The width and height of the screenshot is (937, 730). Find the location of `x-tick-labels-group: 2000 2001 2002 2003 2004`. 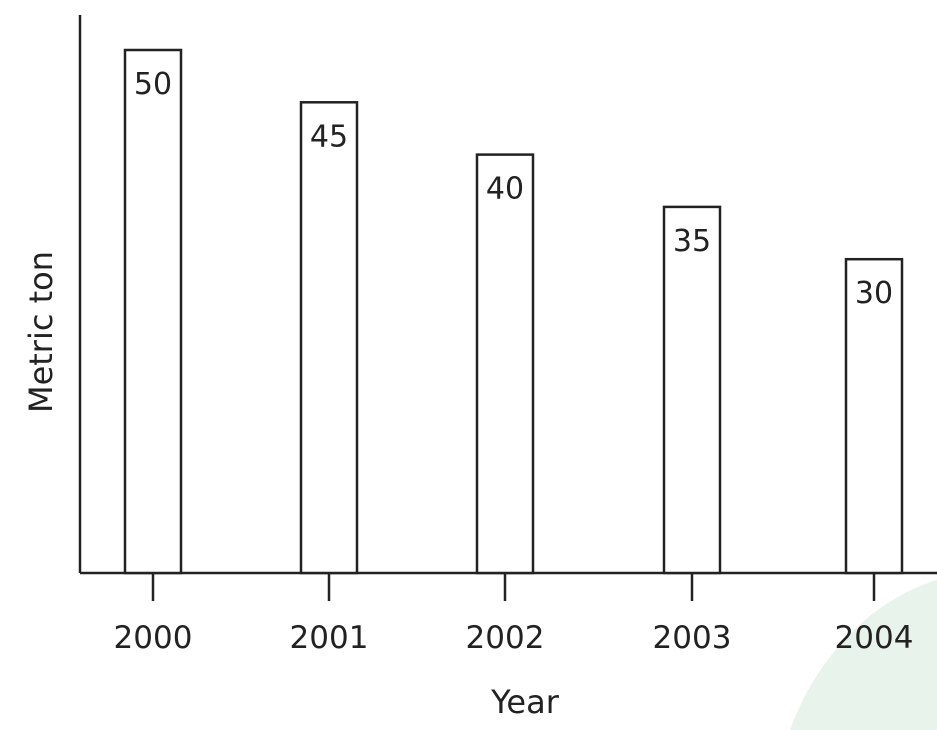

x-tick-labels-group: 2000 2001 2002 2003 2004 is located at coordinates (514, 638).